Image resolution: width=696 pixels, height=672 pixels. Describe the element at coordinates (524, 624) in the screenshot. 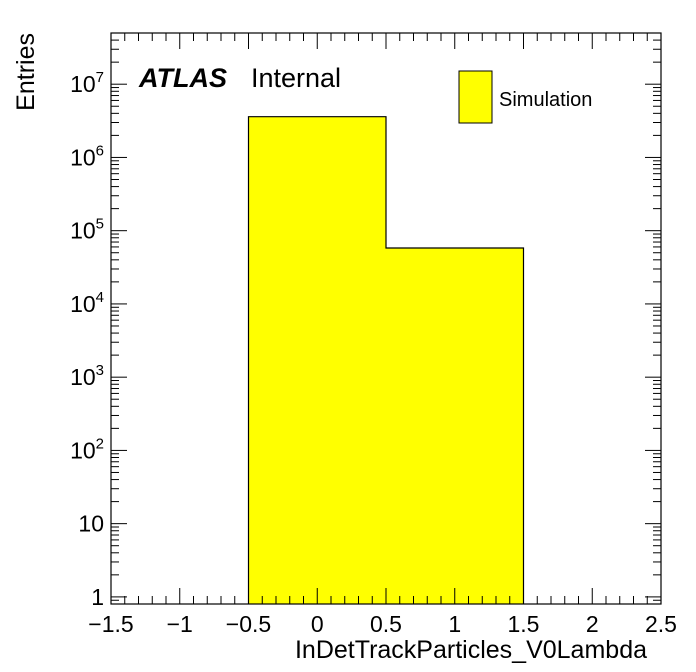

I see `x-tick-label: 1.5` at that location.